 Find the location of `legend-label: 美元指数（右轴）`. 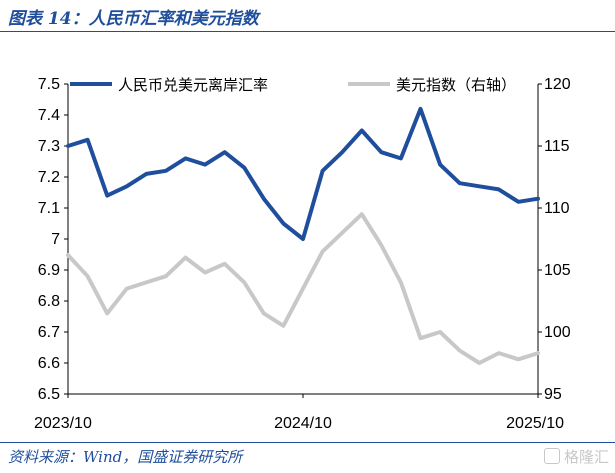

legend-label: 美元指数（右轴） is located at coordinates (456, 85).